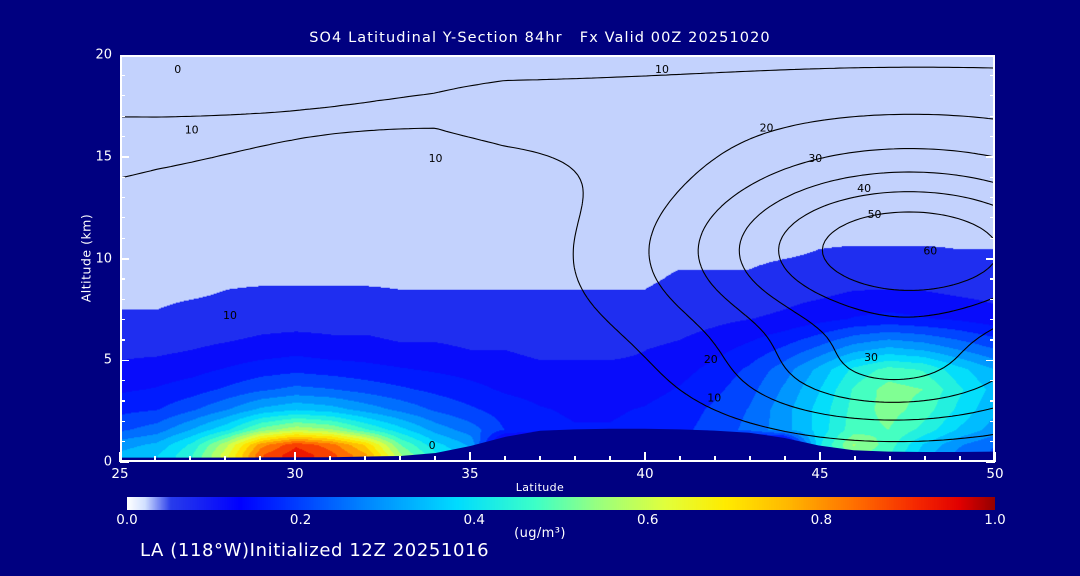  Describe the element at coordinates (315, 550) in the screenshot. I see `footer-caption: LA (118°W)Initialized 12Z 20251016` at that location.